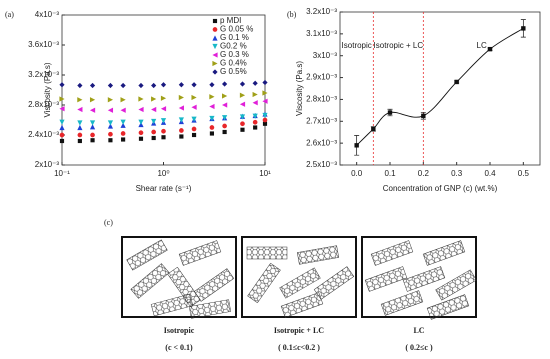  I want to click on box-title: Isotropic + LC, so click(299, 330).